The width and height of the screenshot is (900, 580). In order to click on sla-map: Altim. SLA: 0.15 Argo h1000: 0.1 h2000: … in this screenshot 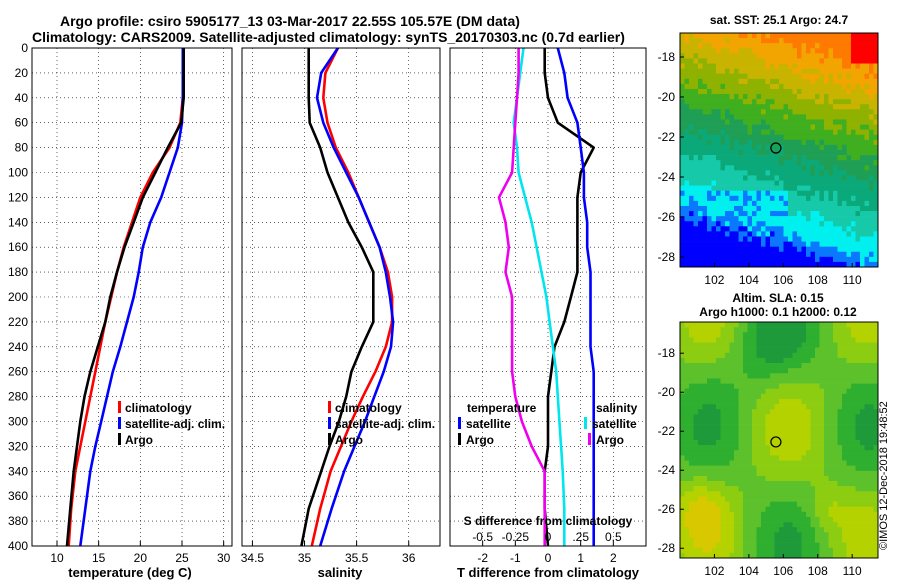, I will do `click(768, 434)`.